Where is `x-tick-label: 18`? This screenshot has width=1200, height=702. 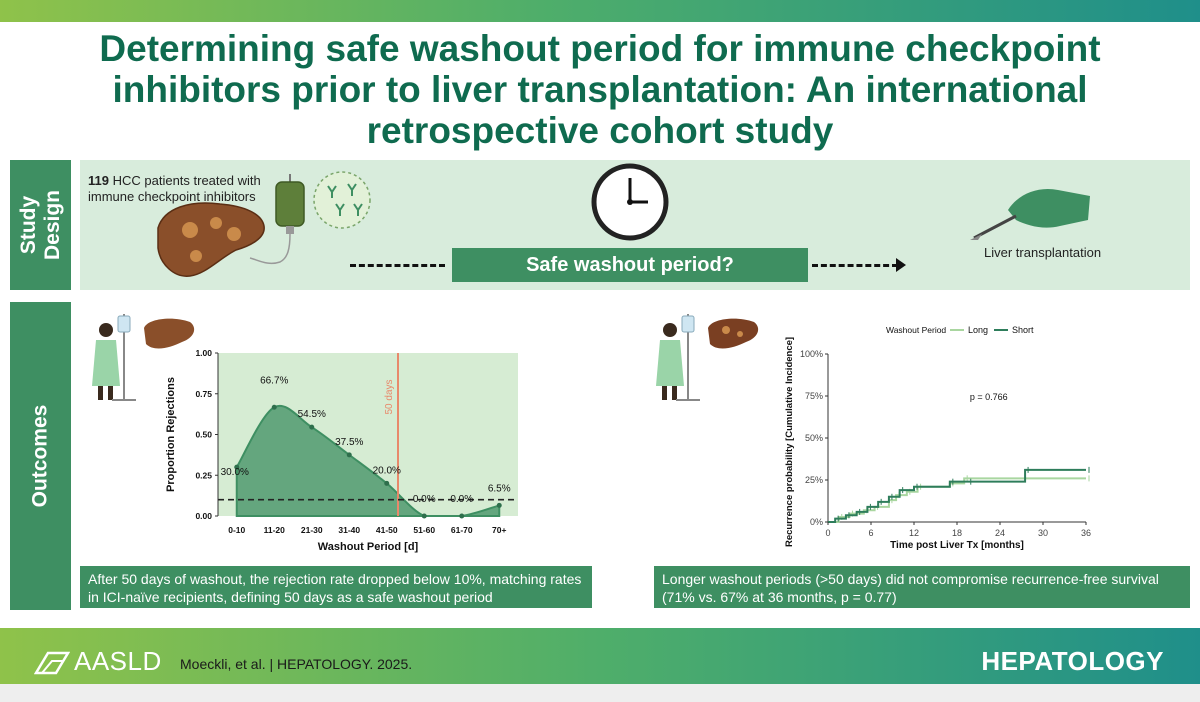
x-tick-label: 18 is located at coordinates (957, 533).